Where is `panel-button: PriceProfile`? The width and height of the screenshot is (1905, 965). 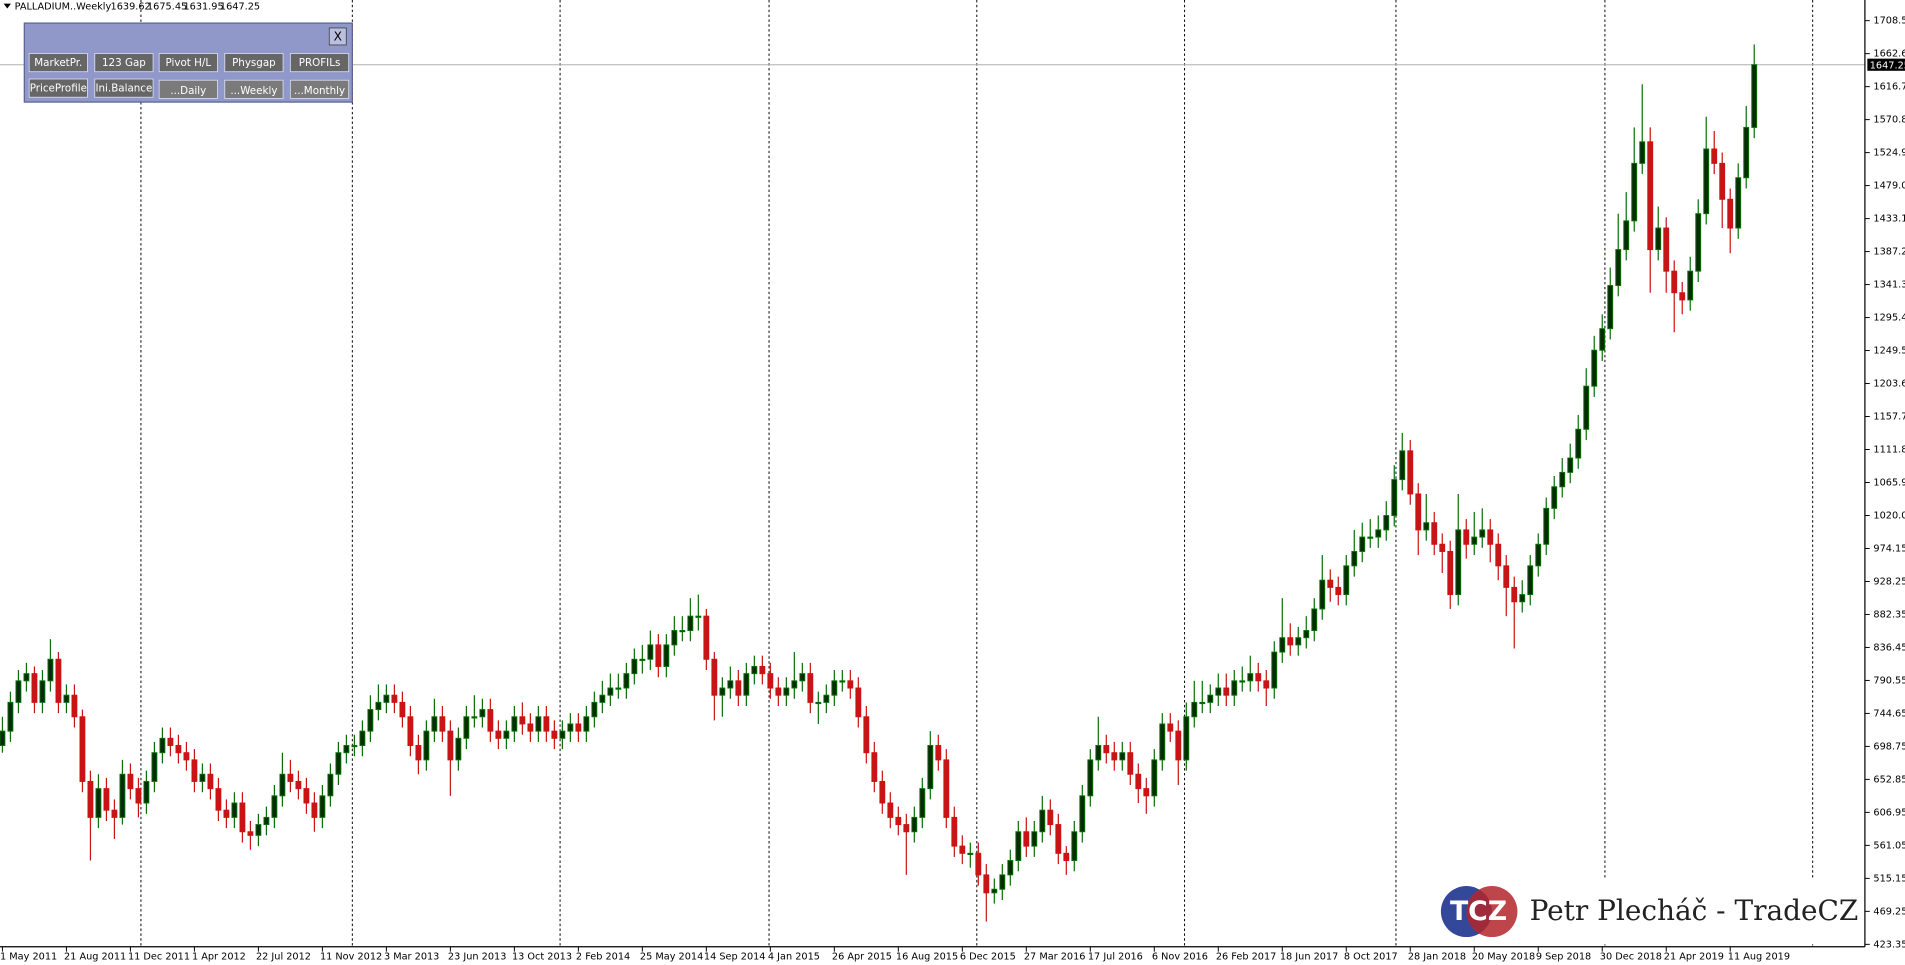
panel-button: PriceProfile is located at coordinates (58, 88).